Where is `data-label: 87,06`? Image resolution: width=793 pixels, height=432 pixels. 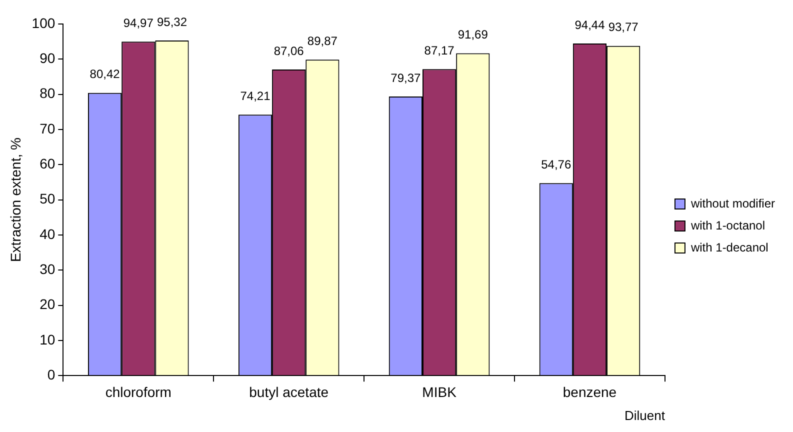
data-label: 87,06 is located at coordinates (289, 51).